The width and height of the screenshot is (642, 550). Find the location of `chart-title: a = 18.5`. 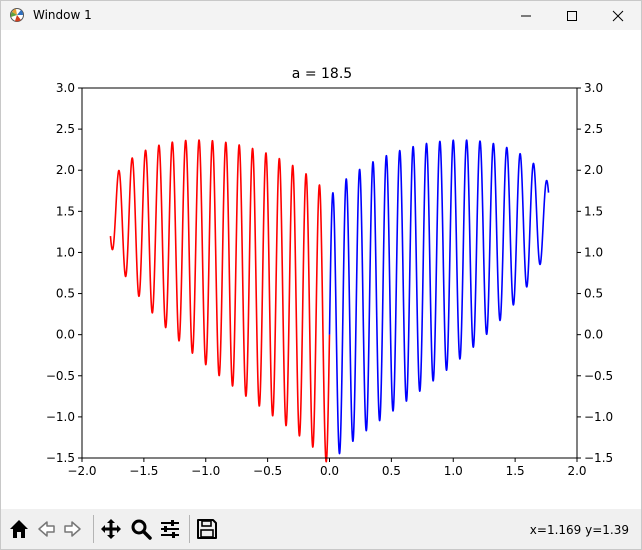

chart-title: a = 18.5 is located at coordinates (322, 74).